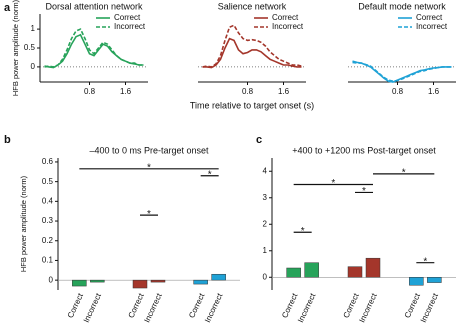 The width and height of the screenshot is (474, 331). I want to click on y-tick-label: 0.6, so click(48, 161).